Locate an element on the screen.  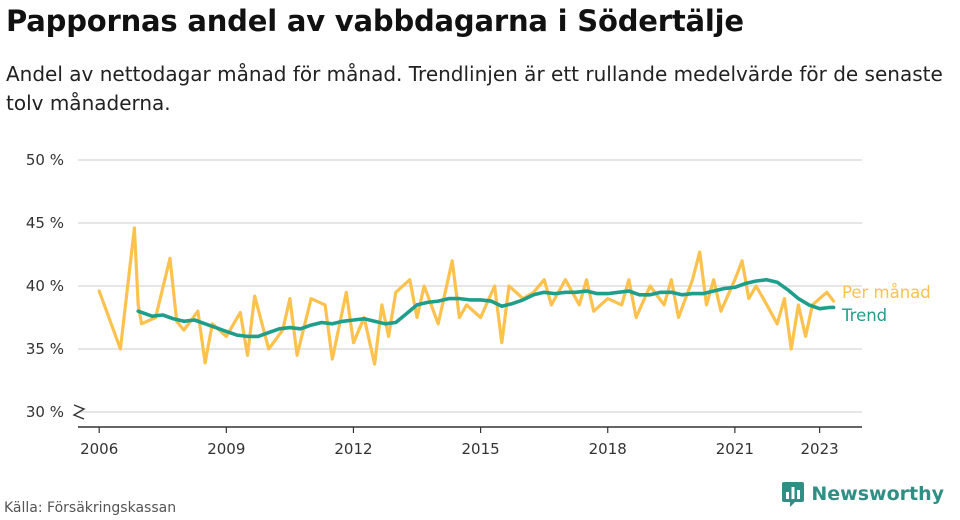
newsworthy-logo: Newsworthy is located at coordinates (862, 494).